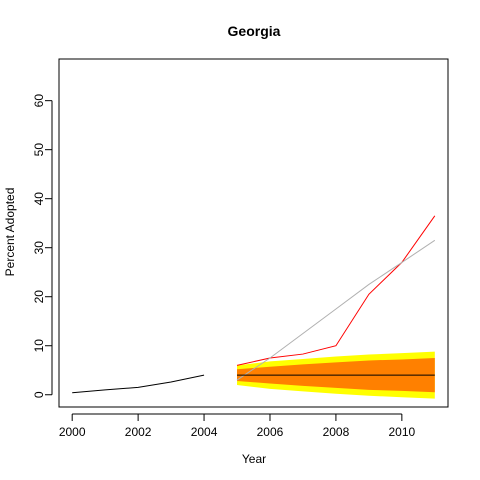 This screenshot has height=480, width=480. I want to click on x-tick-label-2004: 2004, so click(204, 432).